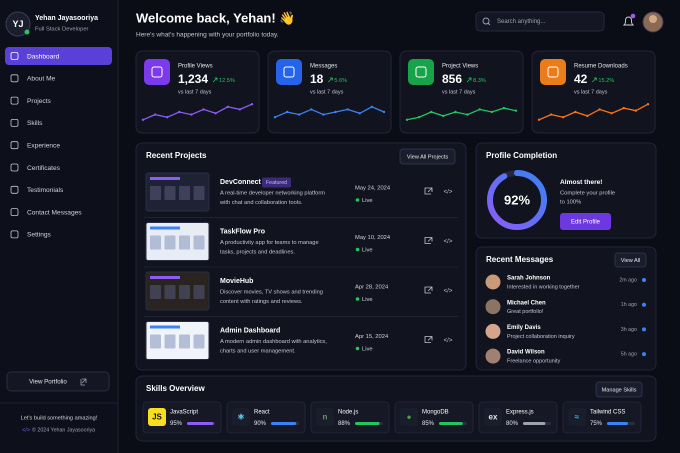  I want to click on stat-value: 18, so click(317, 79).